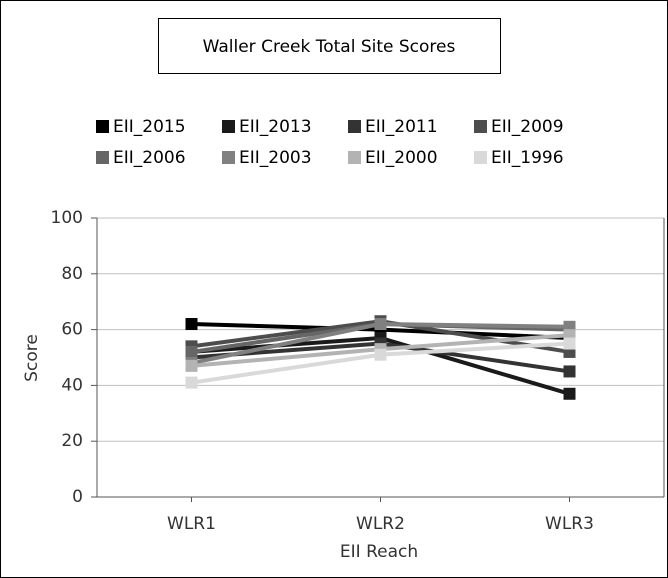 The image size is (668, 578). What do you see at coordinates (149, 127) in the screenshot?
I see `legend-label: EII_2015` at bounding box center [149, 127].